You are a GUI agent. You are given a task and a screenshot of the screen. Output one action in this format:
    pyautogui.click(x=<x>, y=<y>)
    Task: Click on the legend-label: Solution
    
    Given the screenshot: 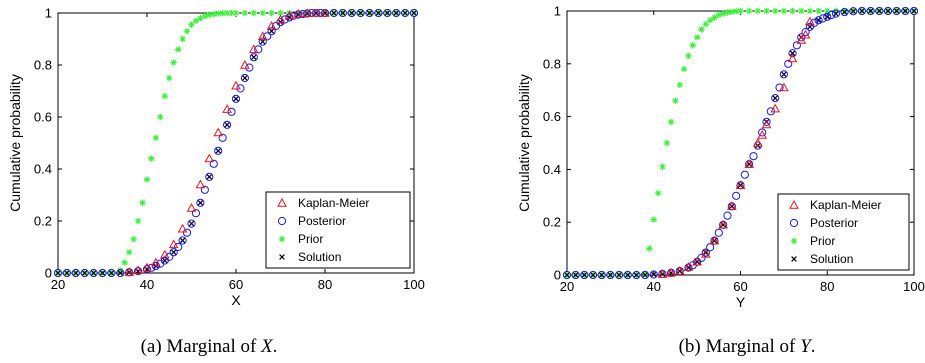 What is the action you would take?
    pyautogui.click(x=319, y=257)
    